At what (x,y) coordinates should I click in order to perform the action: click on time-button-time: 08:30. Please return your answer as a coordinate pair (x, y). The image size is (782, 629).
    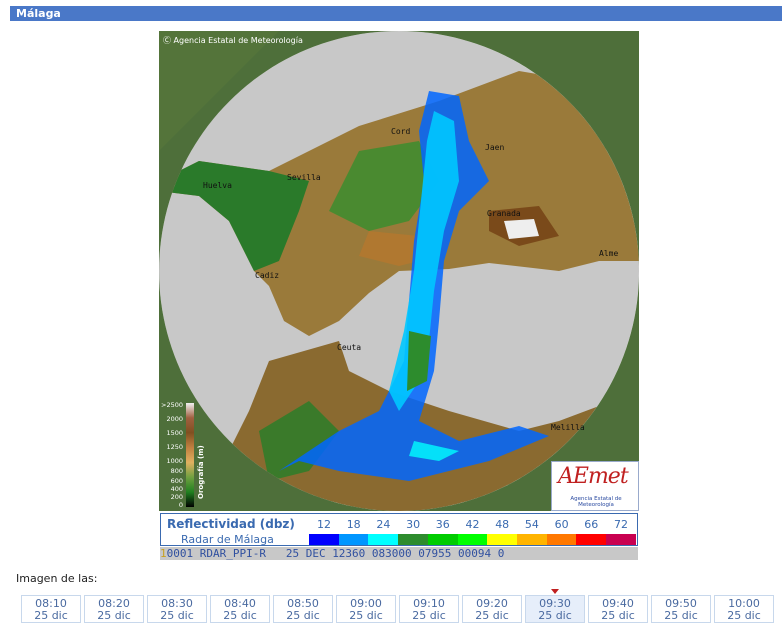
    Looking at the image, I should click on (177, 603).